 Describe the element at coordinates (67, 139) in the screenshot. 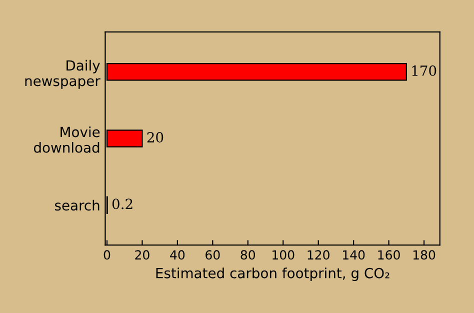

I see `y-tick-label: Movie download` at that location.